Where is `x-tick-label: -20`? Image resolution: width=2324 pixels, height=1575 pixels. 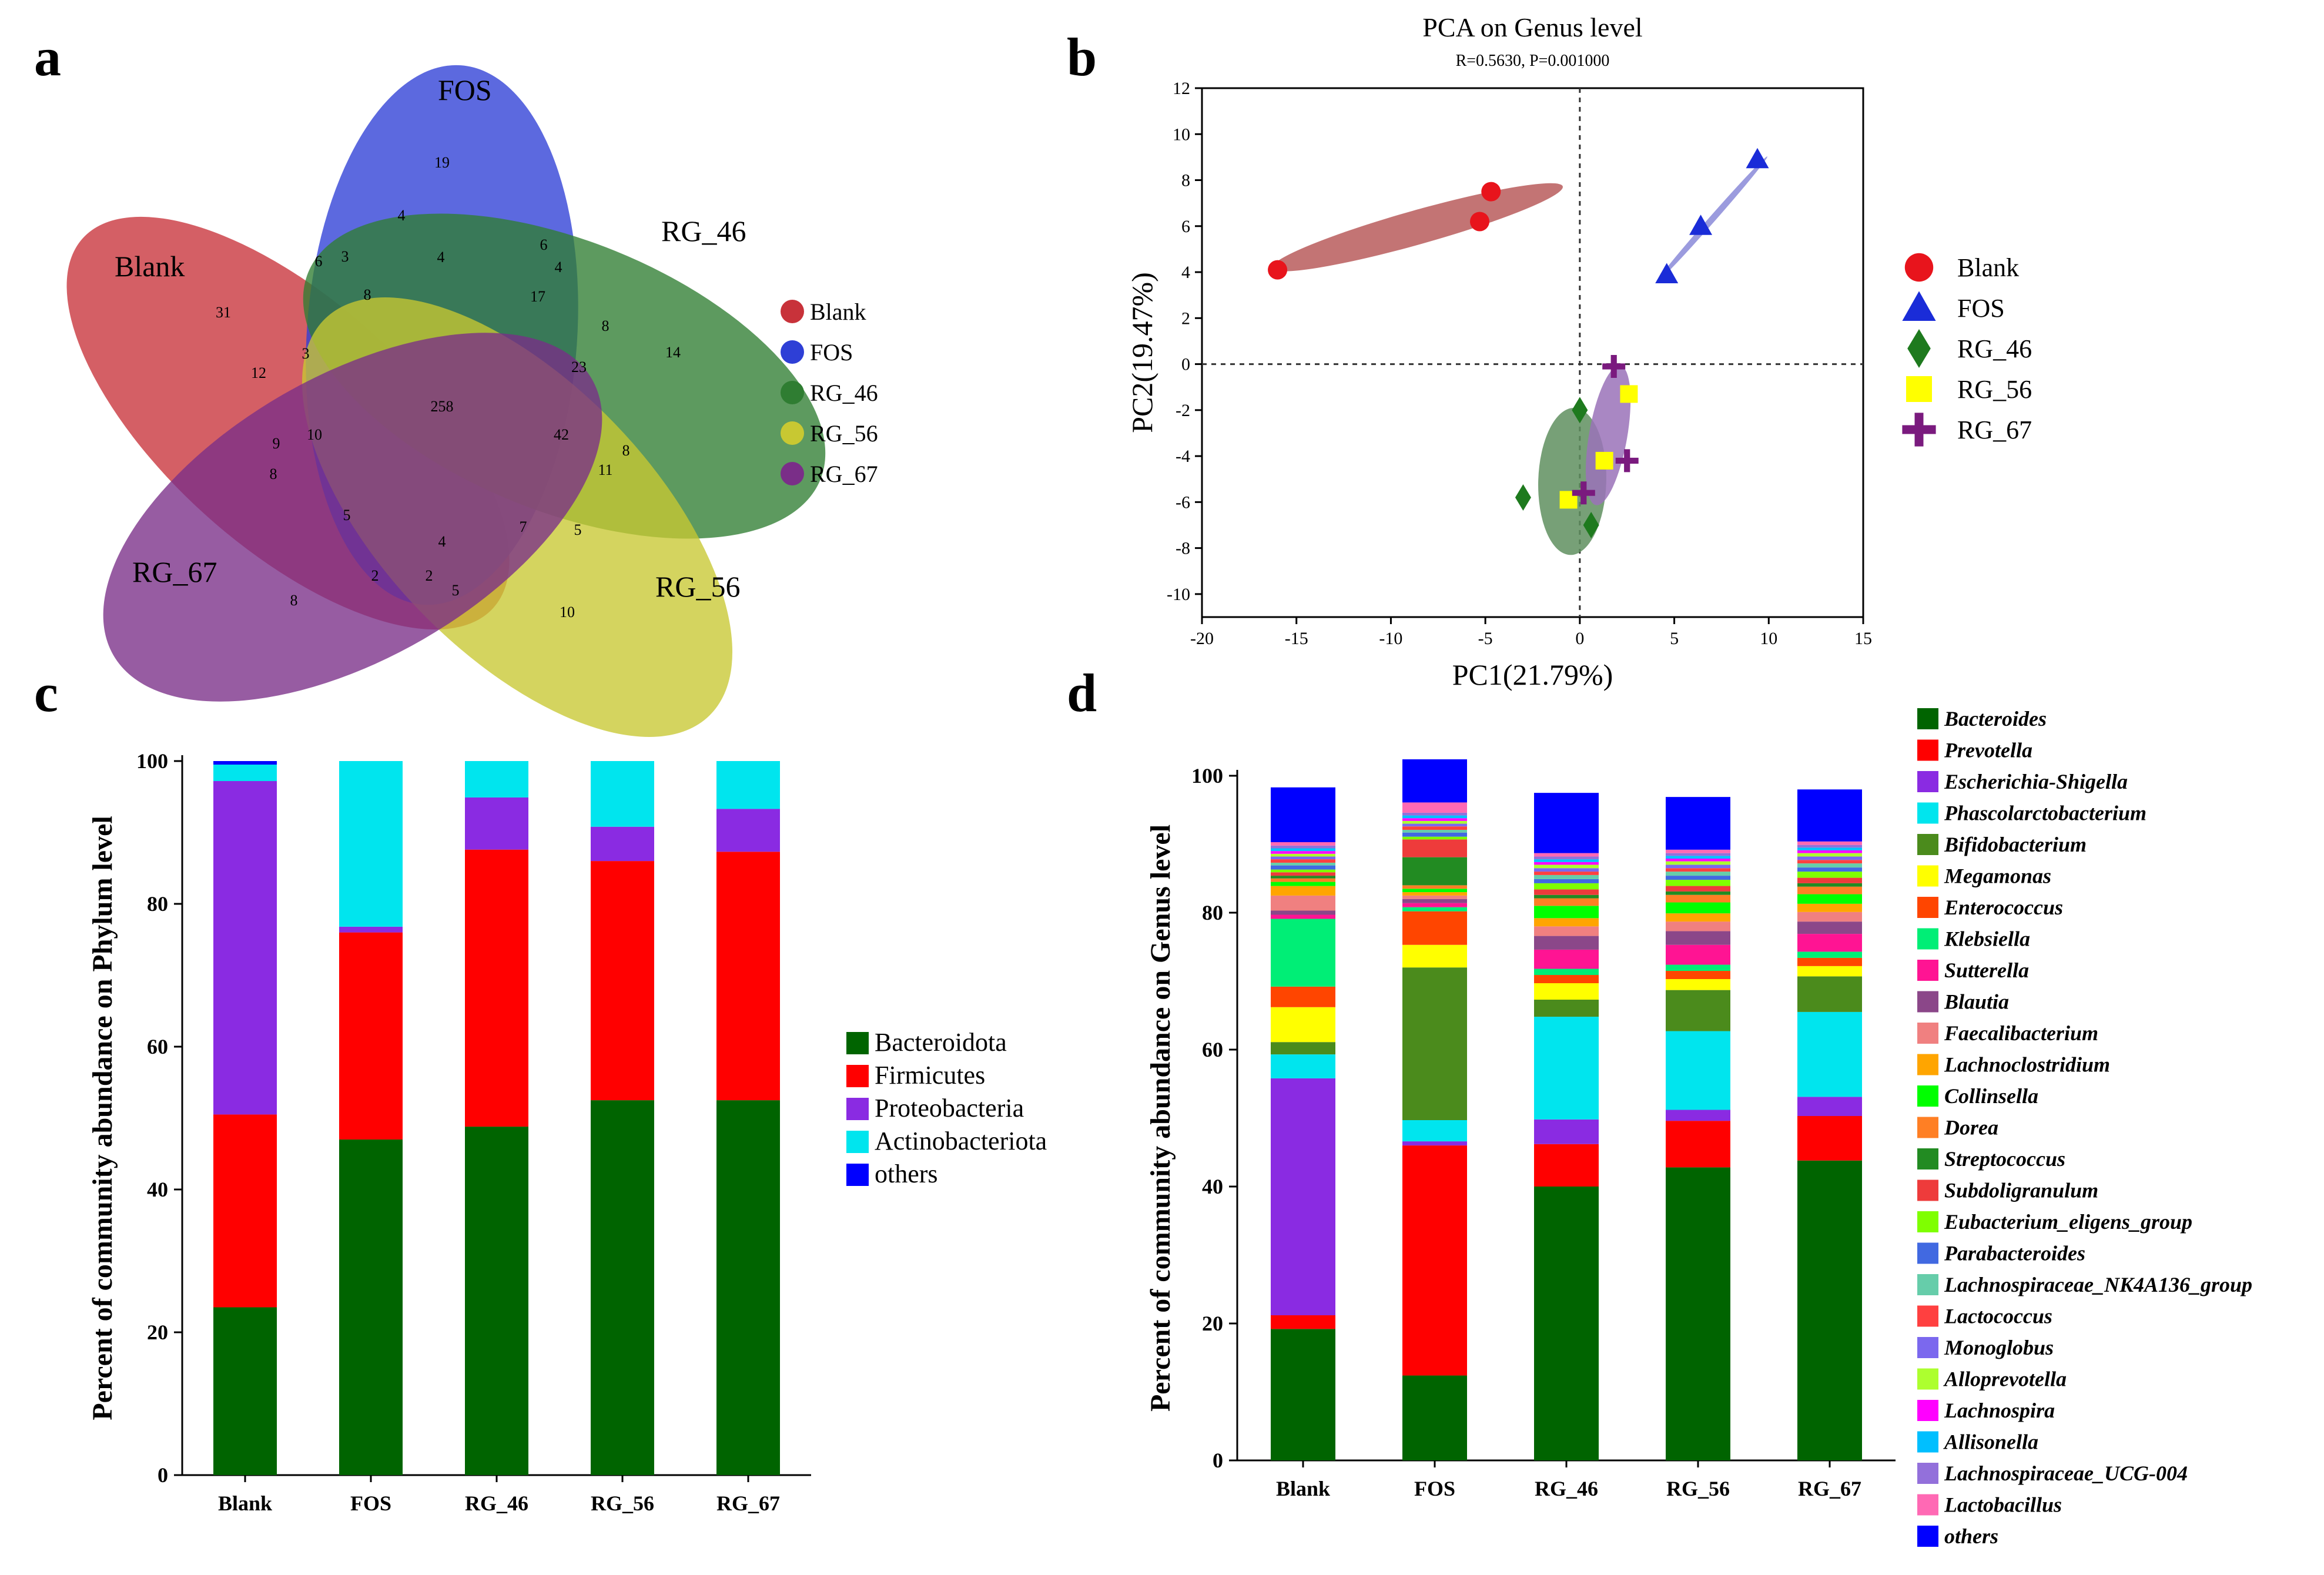
x-tick-label: -20 is located at coordinates (1202, 638).